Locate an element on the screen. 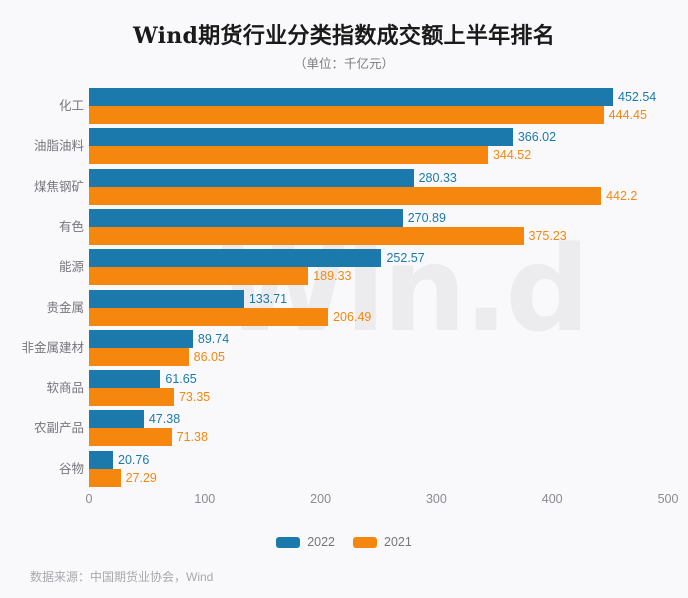  category-label: 软商品 is located at coordinates (65, 388).